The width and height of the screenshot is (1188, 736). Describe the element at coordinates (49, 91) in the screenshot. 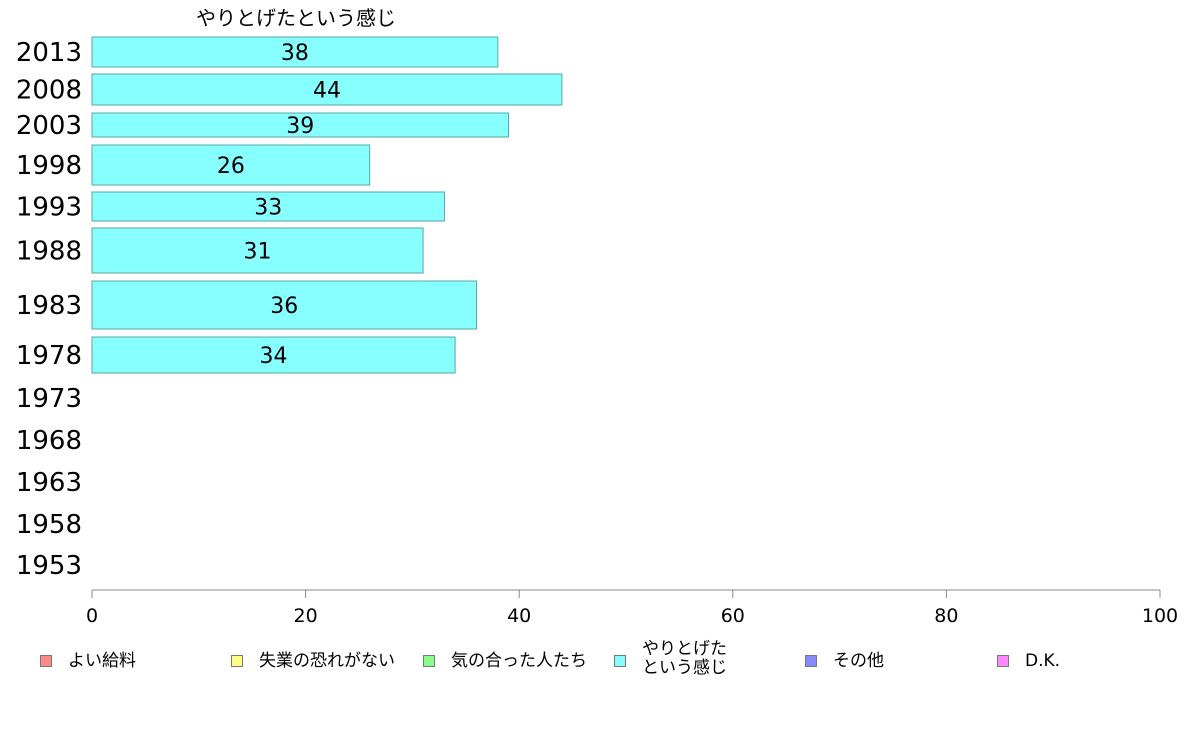

I see `year-label: 2008` at that location.